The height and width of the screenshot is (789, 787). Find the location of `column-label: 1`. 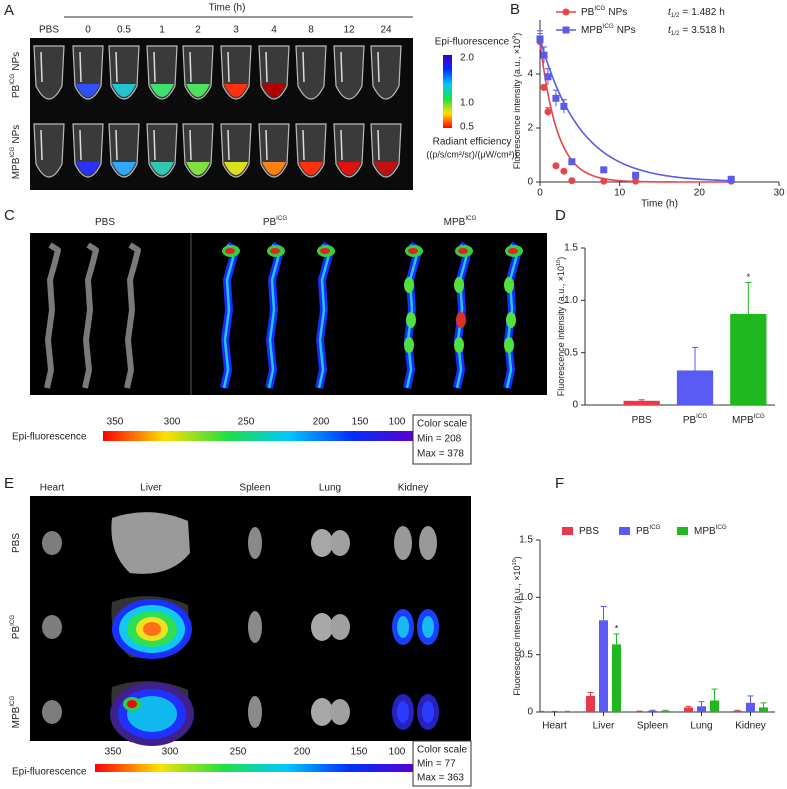

column-label: 1 is located at coordinates (162, 30).